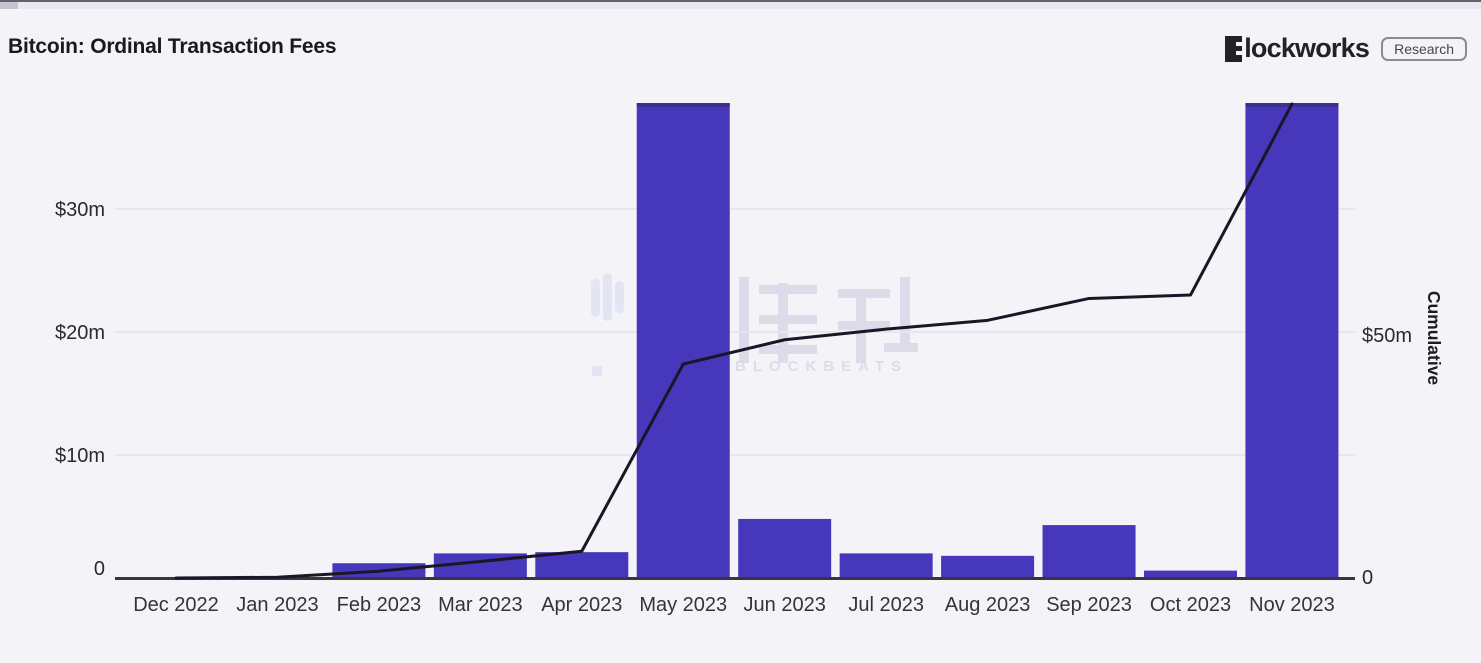  I want to click on left-axis-tick-label: $10m, so click(80, 456).